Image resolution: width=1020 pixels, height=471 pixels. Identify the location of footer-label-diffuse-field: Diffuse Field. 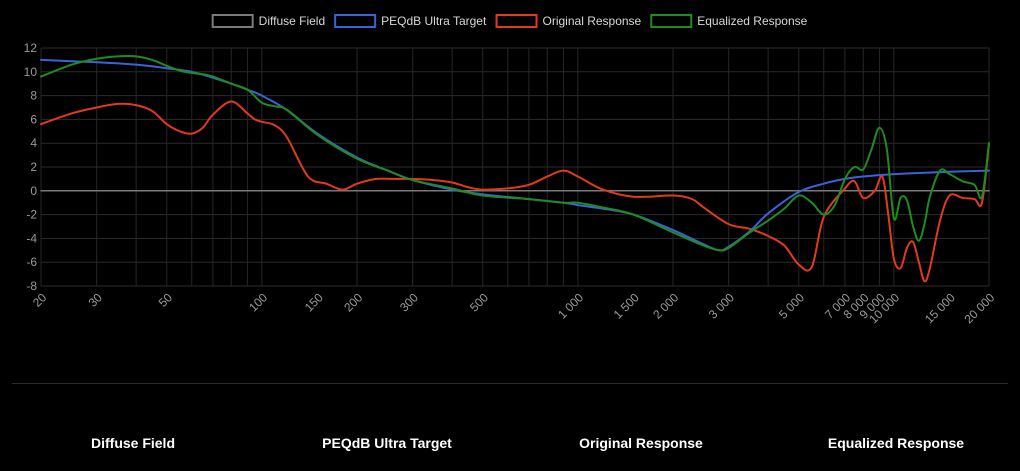
(133, 443).